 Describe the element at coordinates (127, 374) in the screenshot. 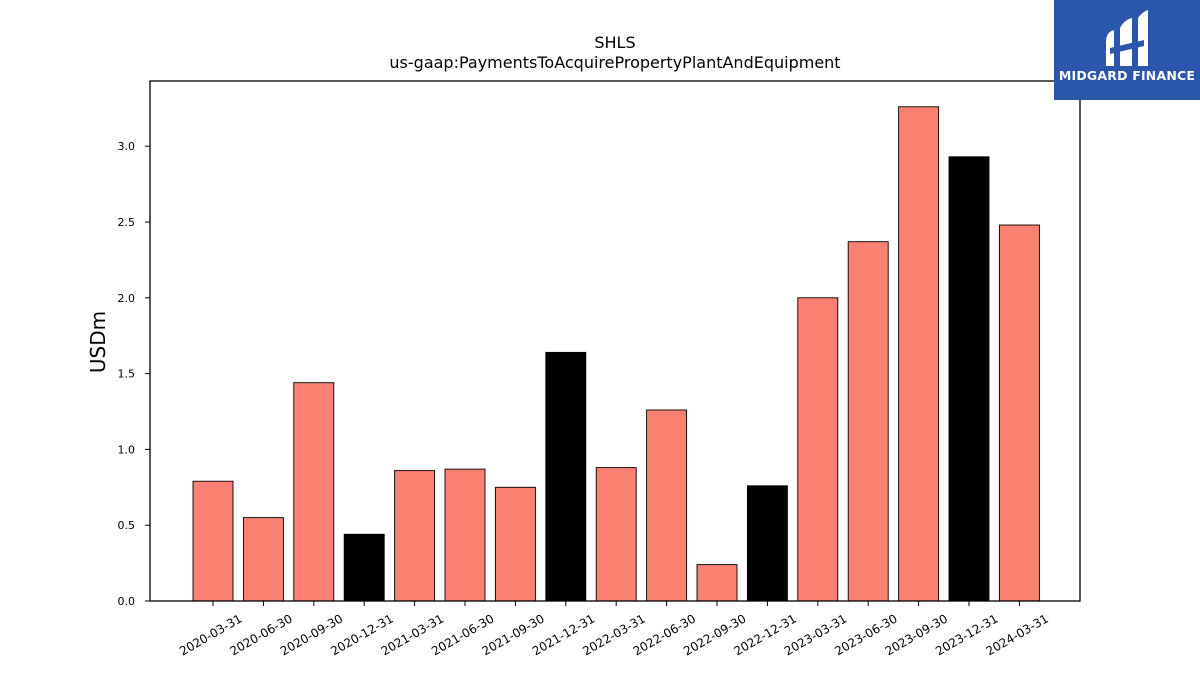

I see `y-tick-label: 1.5` at that location.